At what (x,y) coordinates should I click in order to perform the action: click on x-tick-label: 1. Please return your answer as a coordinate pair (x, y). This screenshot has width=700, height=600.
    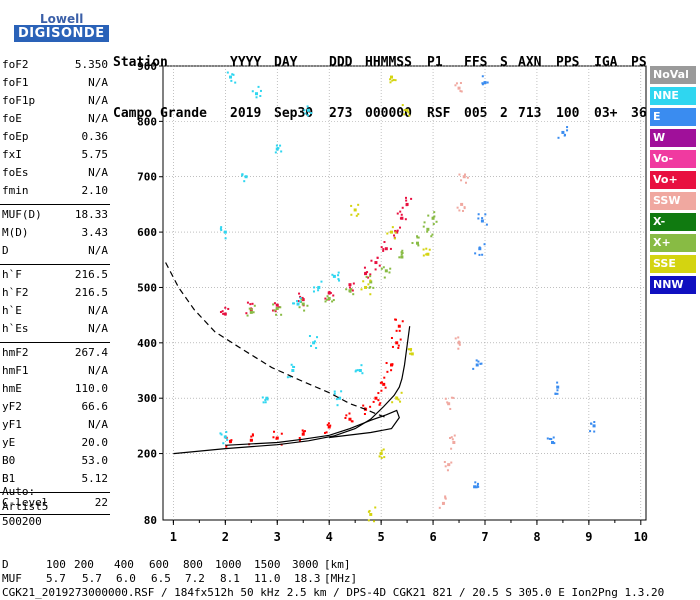
    Looking at the image, I should click on (173, 537).